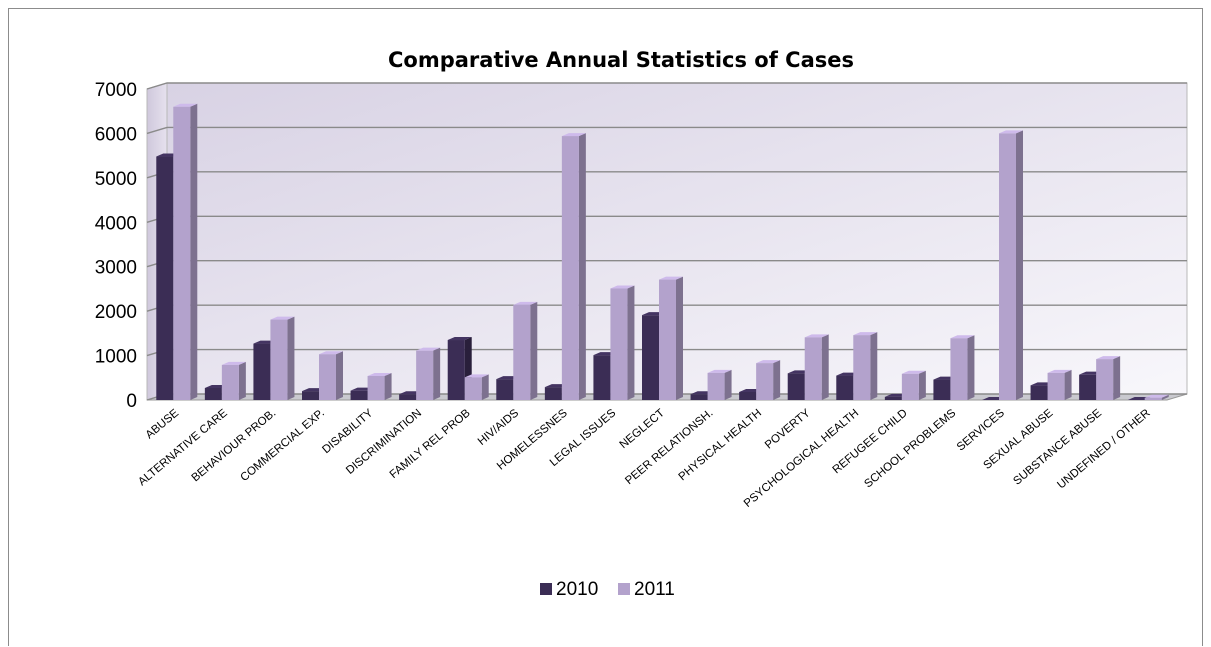 This screenshot has width=1211, height=647. What do you see at coordinates (116, 134) in the screenshot?
I see `y-tick-label: 6000` at bounding box center [116, 134].